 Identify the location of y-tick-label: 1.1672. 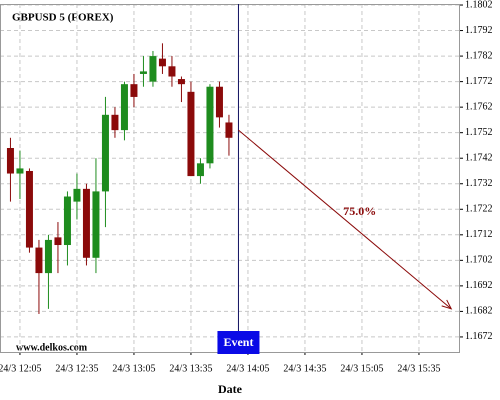
(479, 336).